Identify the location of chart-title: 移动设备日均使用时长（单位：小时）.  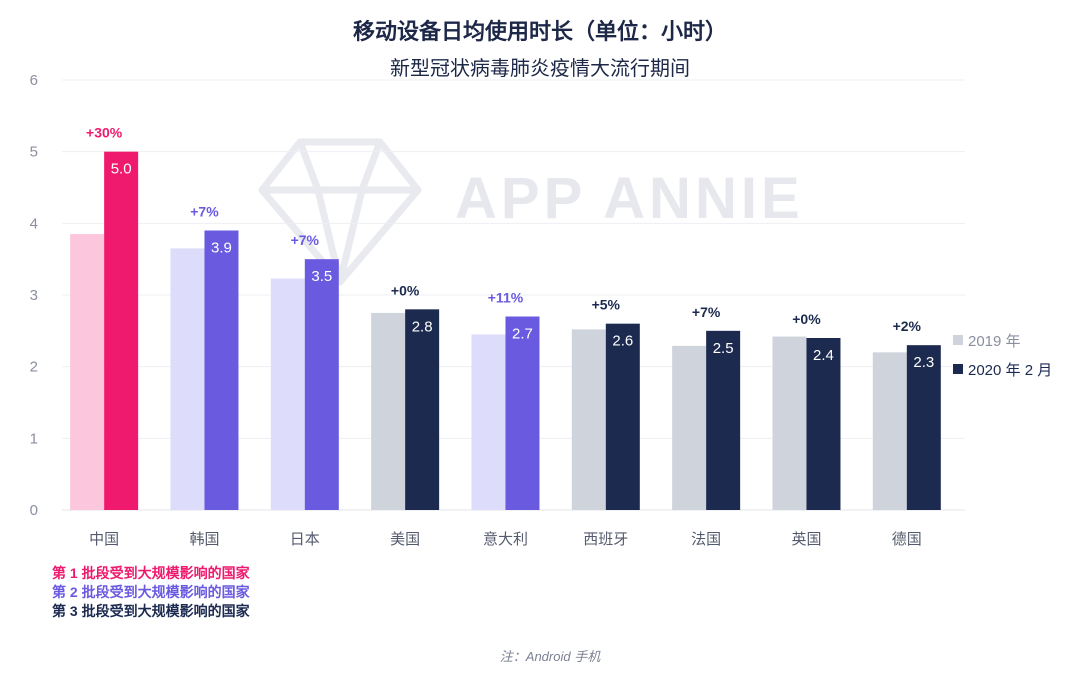
(539, 31).